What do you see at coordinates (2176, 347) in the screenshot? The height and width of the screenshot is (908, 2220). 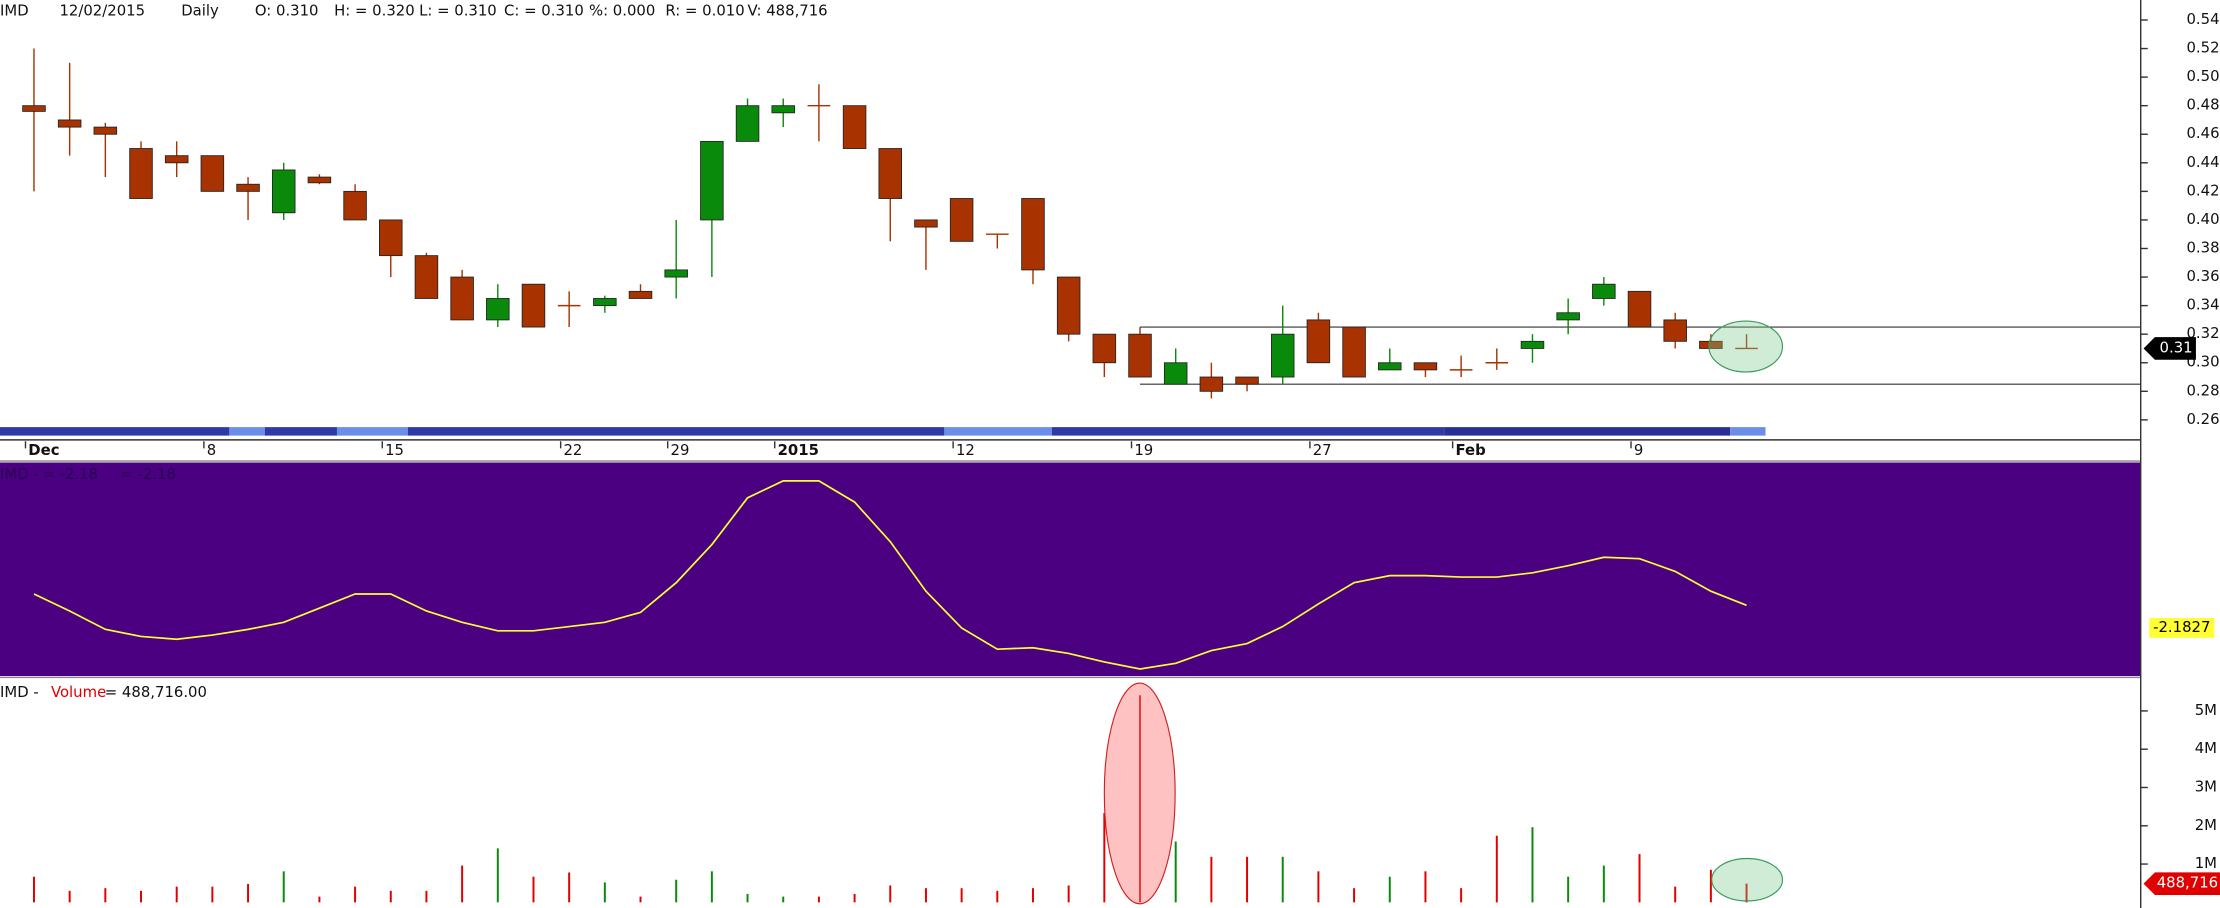 I see `last-price-label: 0.31` at bounding box center [2176, 347].